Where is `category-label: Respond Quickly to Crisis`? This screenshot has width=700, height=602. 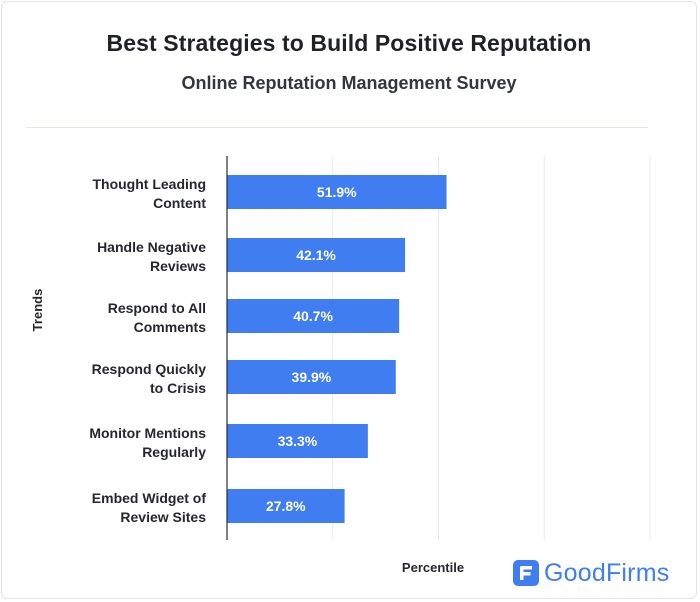
category-label: Respond Quickly to Crisis is located at coordinates (149, 378).